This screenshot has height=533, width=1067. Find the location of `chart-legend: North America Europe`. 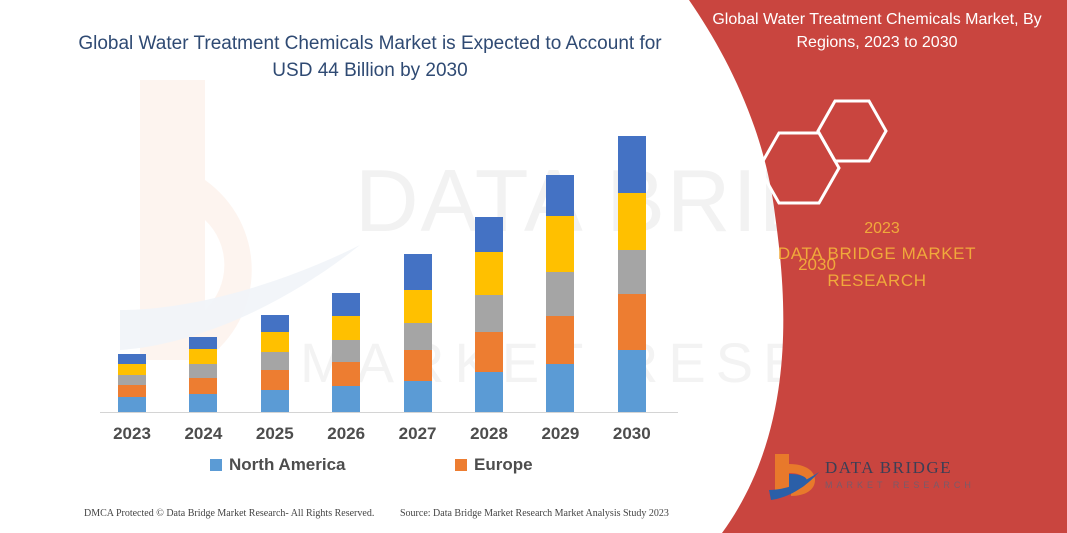

chart-legend: North America Europe is located at coordinates (389, 467).